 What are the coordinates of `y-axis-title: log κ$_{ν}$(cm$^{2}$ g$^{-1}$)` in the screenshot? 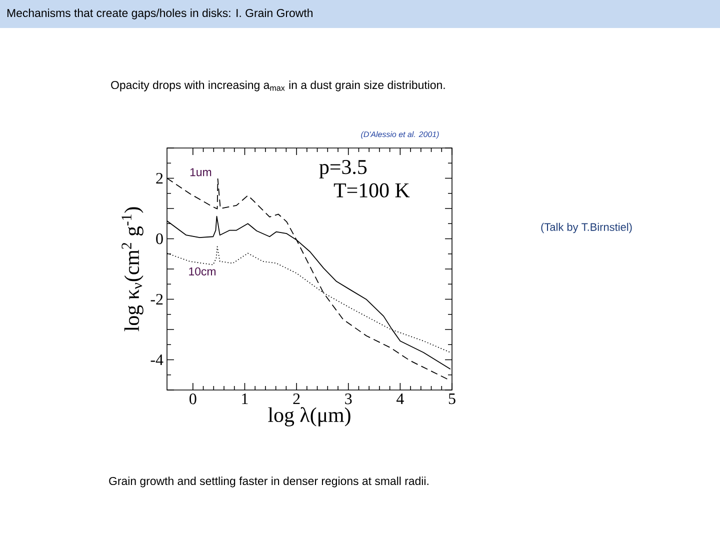 It's located at (133, 269).